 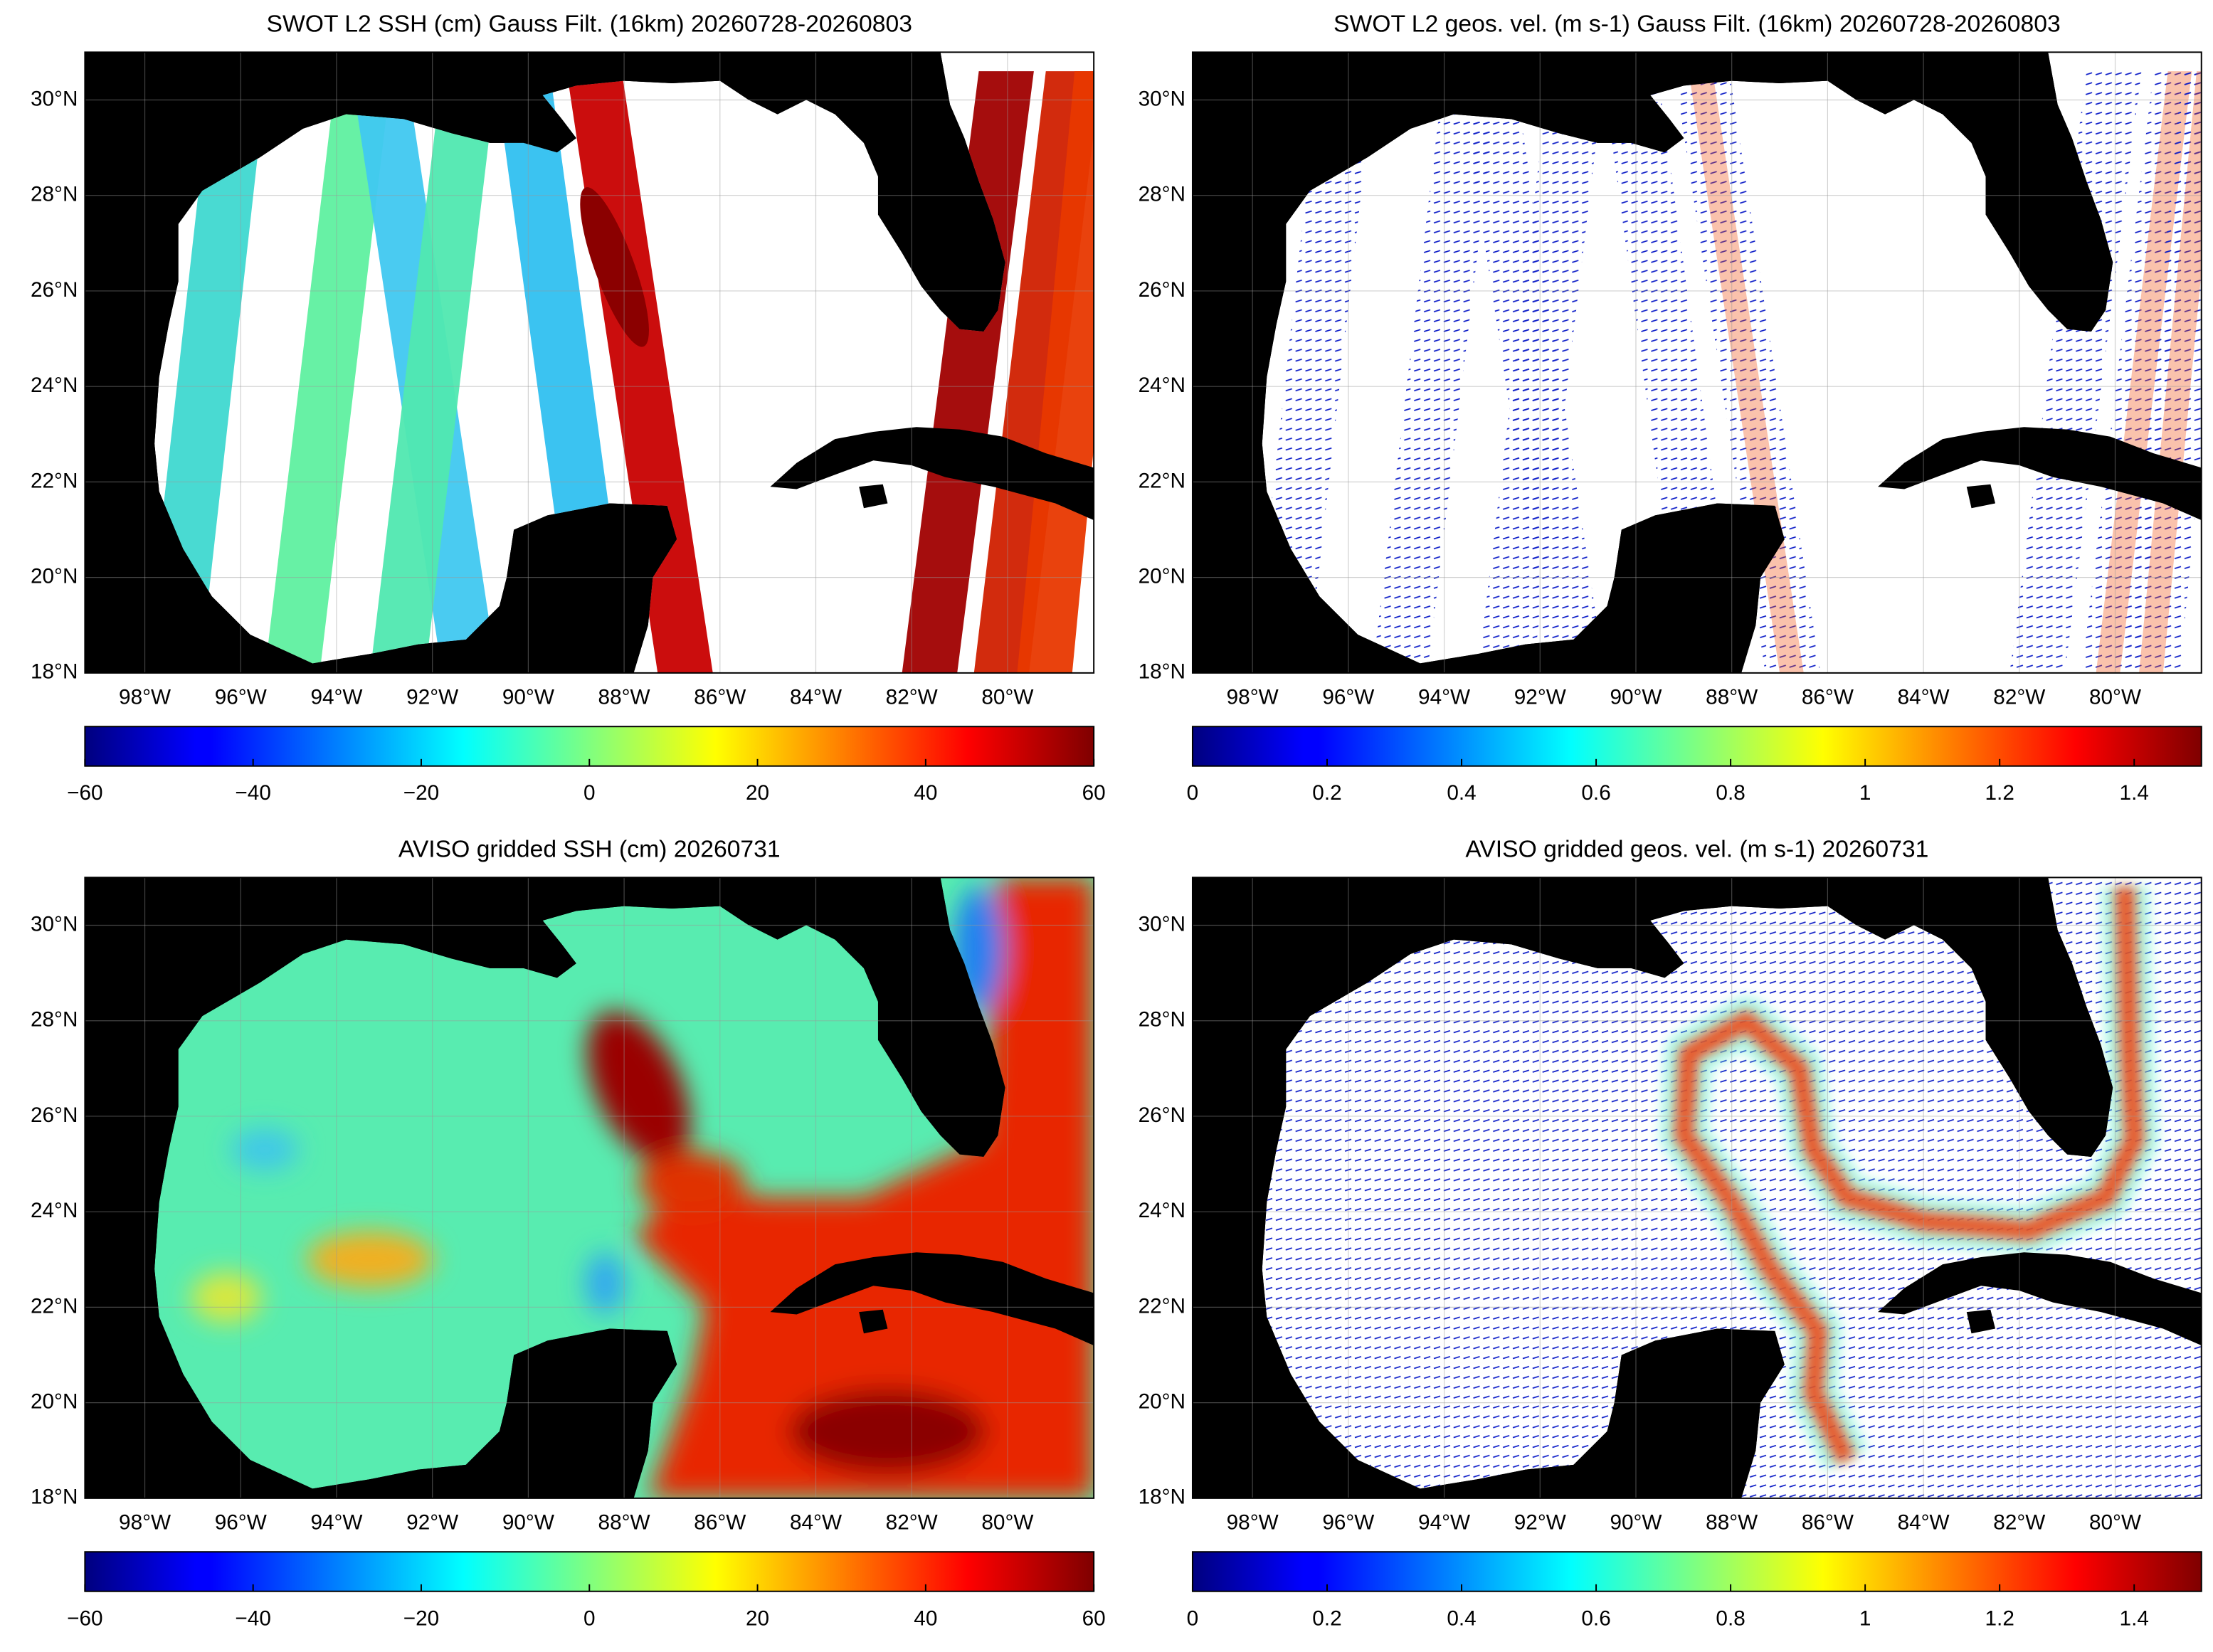 What do you see at coordinates (1999, 1618) in the screenshot?
I see `colorbar-tick-label: 1.2` at bounding box center [1999, 1618].